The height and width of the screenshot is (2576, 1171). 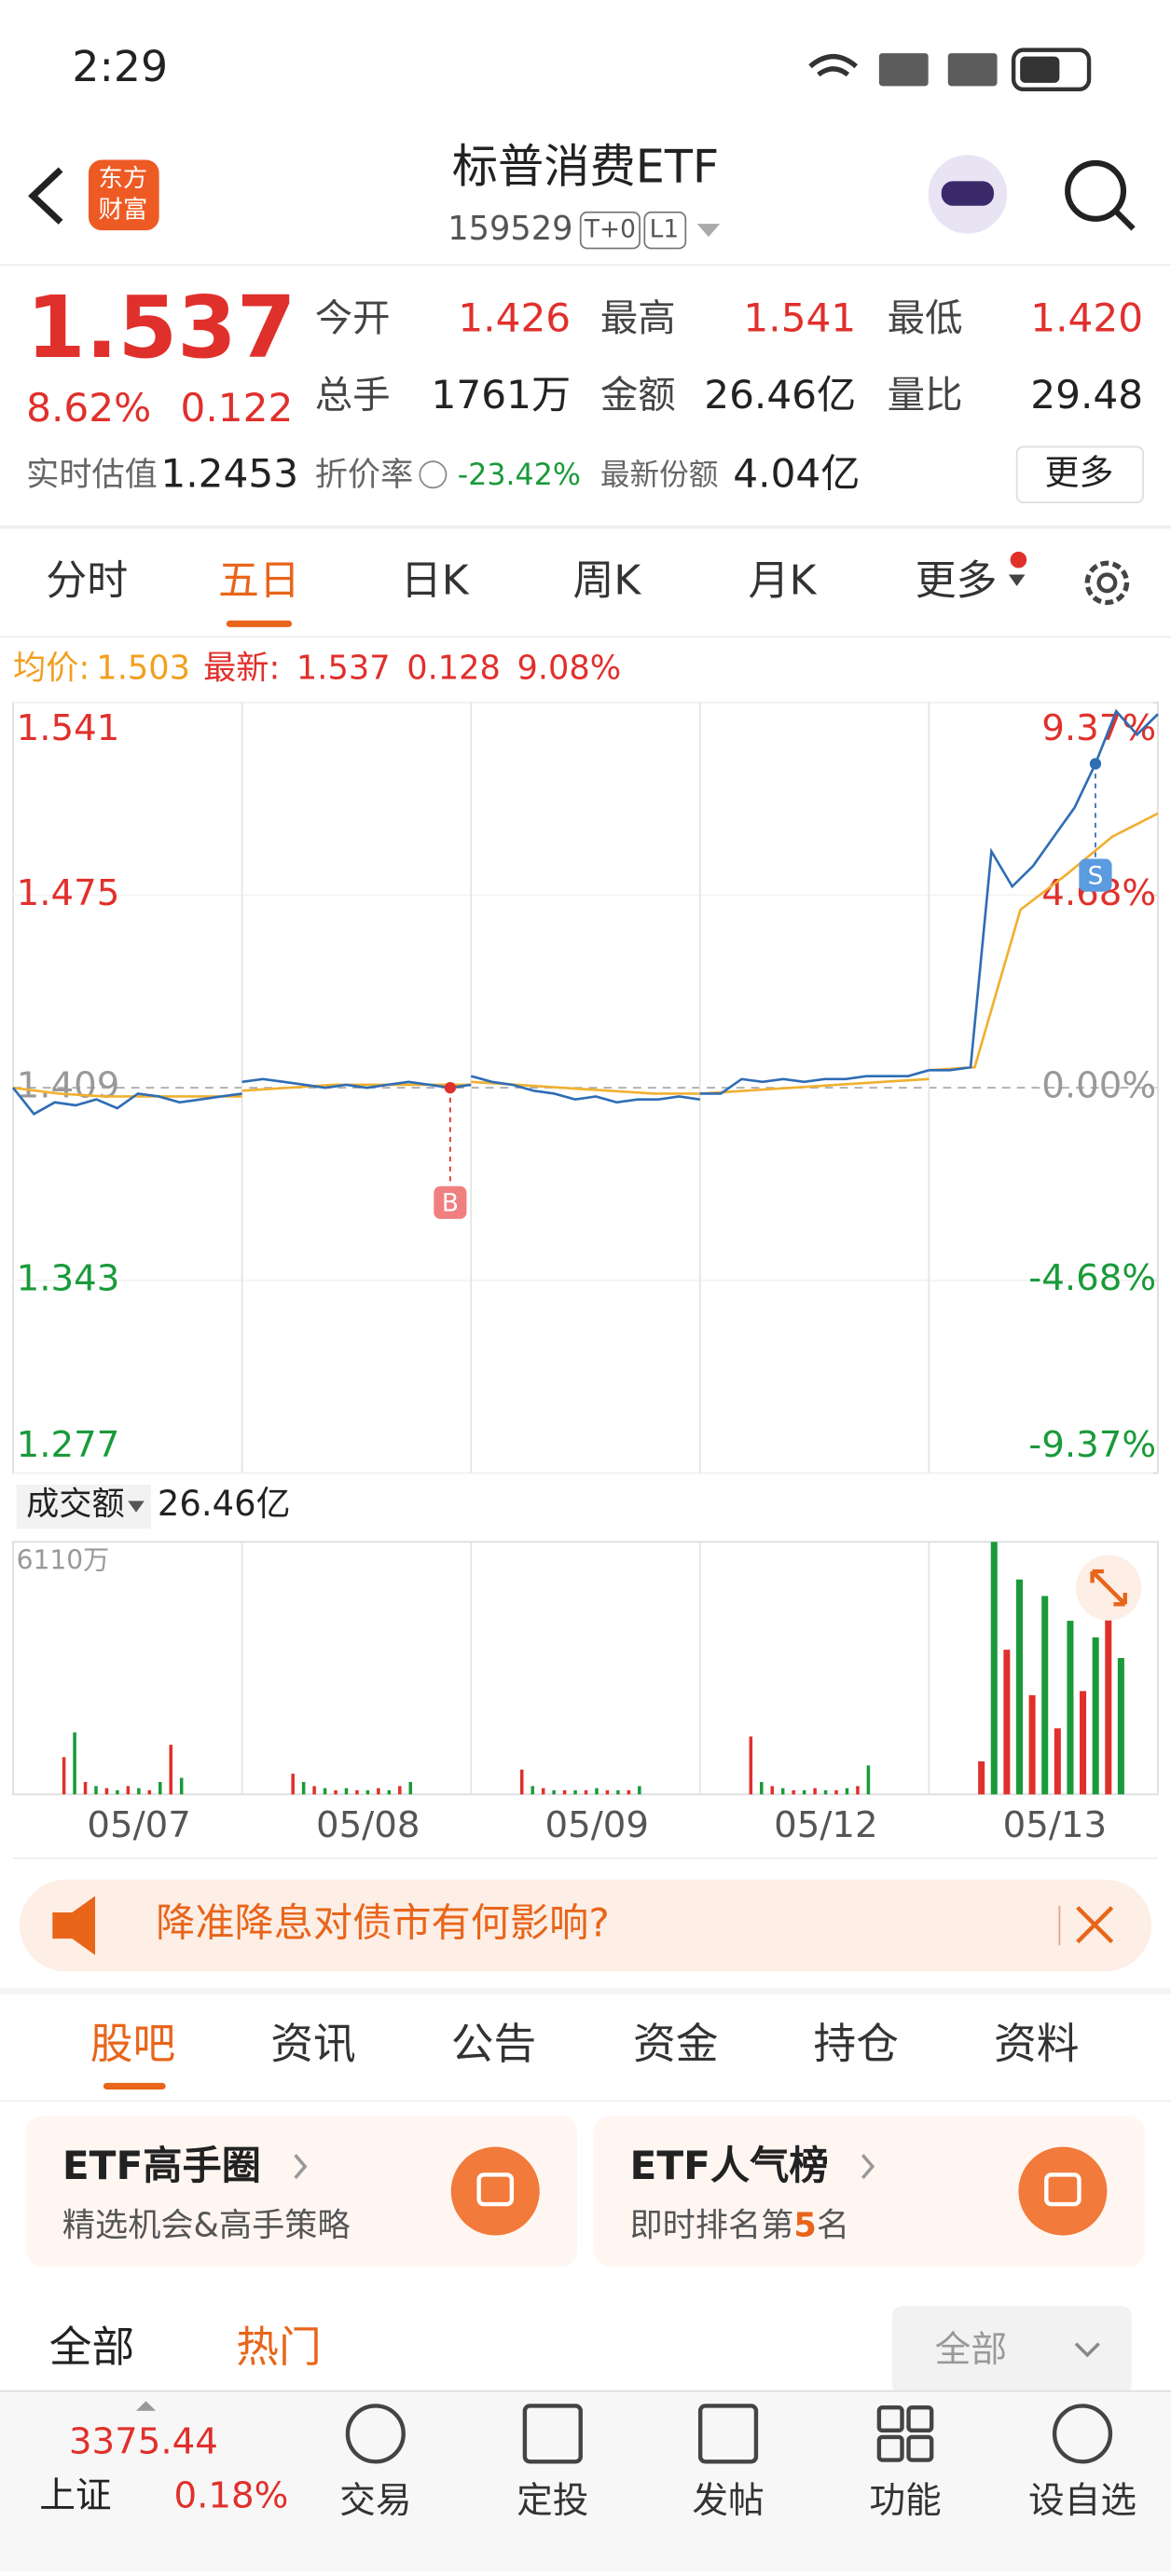 What do you see at coordinates (68, 1445) in the screenshot?
I see `y-tick-label: 1.277` at bounding box center [68, 1445].